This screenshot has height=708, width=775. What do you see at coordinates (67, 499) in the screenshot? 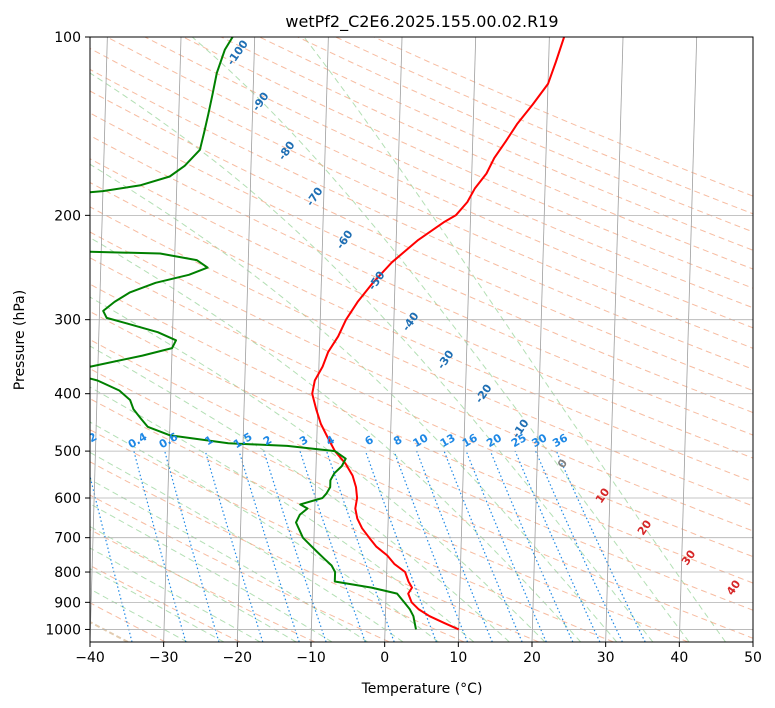
I see `y-tick-label: 600` at bounding box center [67, 499].